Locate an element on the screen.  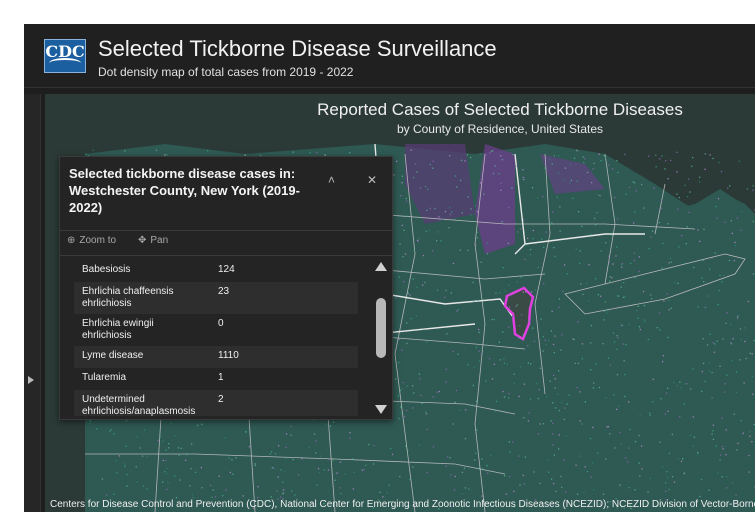
disease-name: Ehrlichia chaffeensis ehrlichiosis is located at coordinates (128, 297).